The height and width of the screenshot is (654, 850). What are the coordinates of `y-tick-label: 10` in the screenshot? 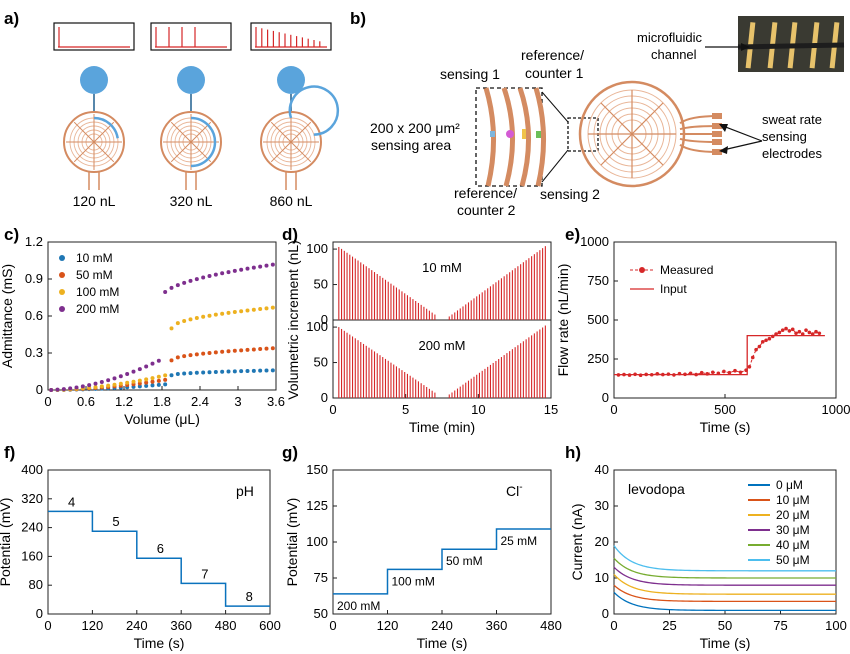 It's located at (602, 577).